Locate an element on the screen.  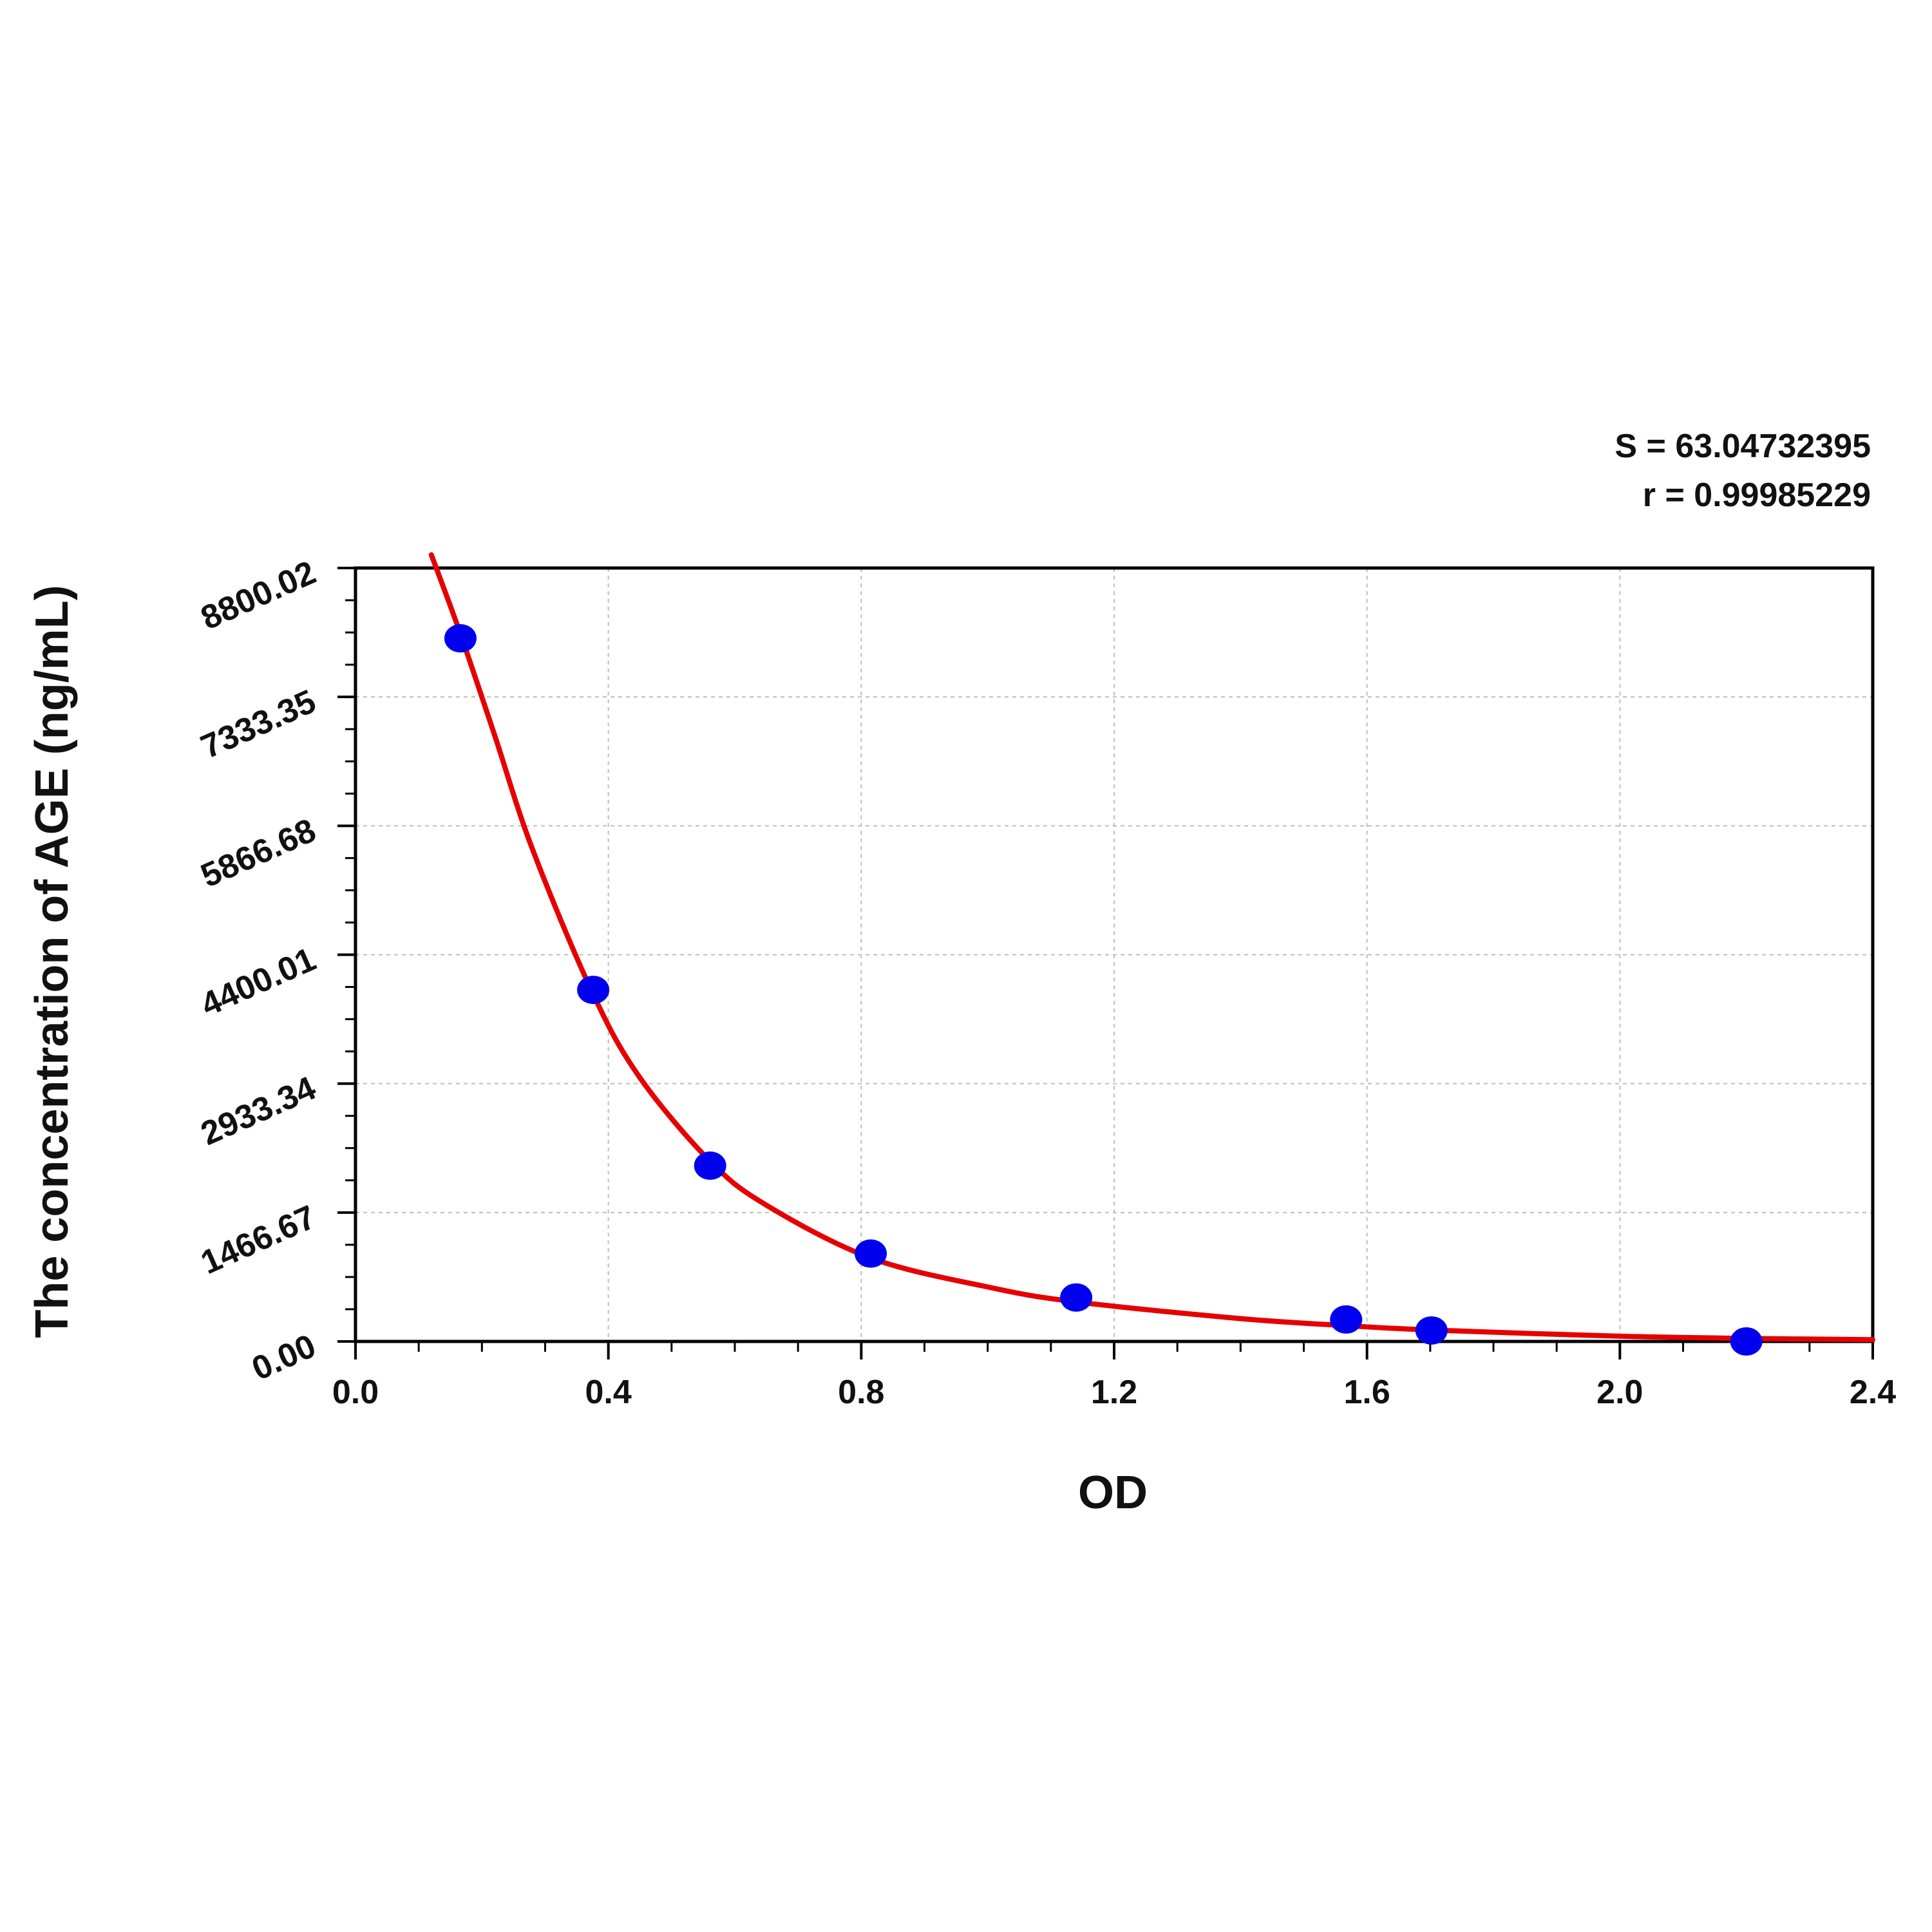
stats-r-text: r = 0.99985229 is located at coordinates (1757, 496).